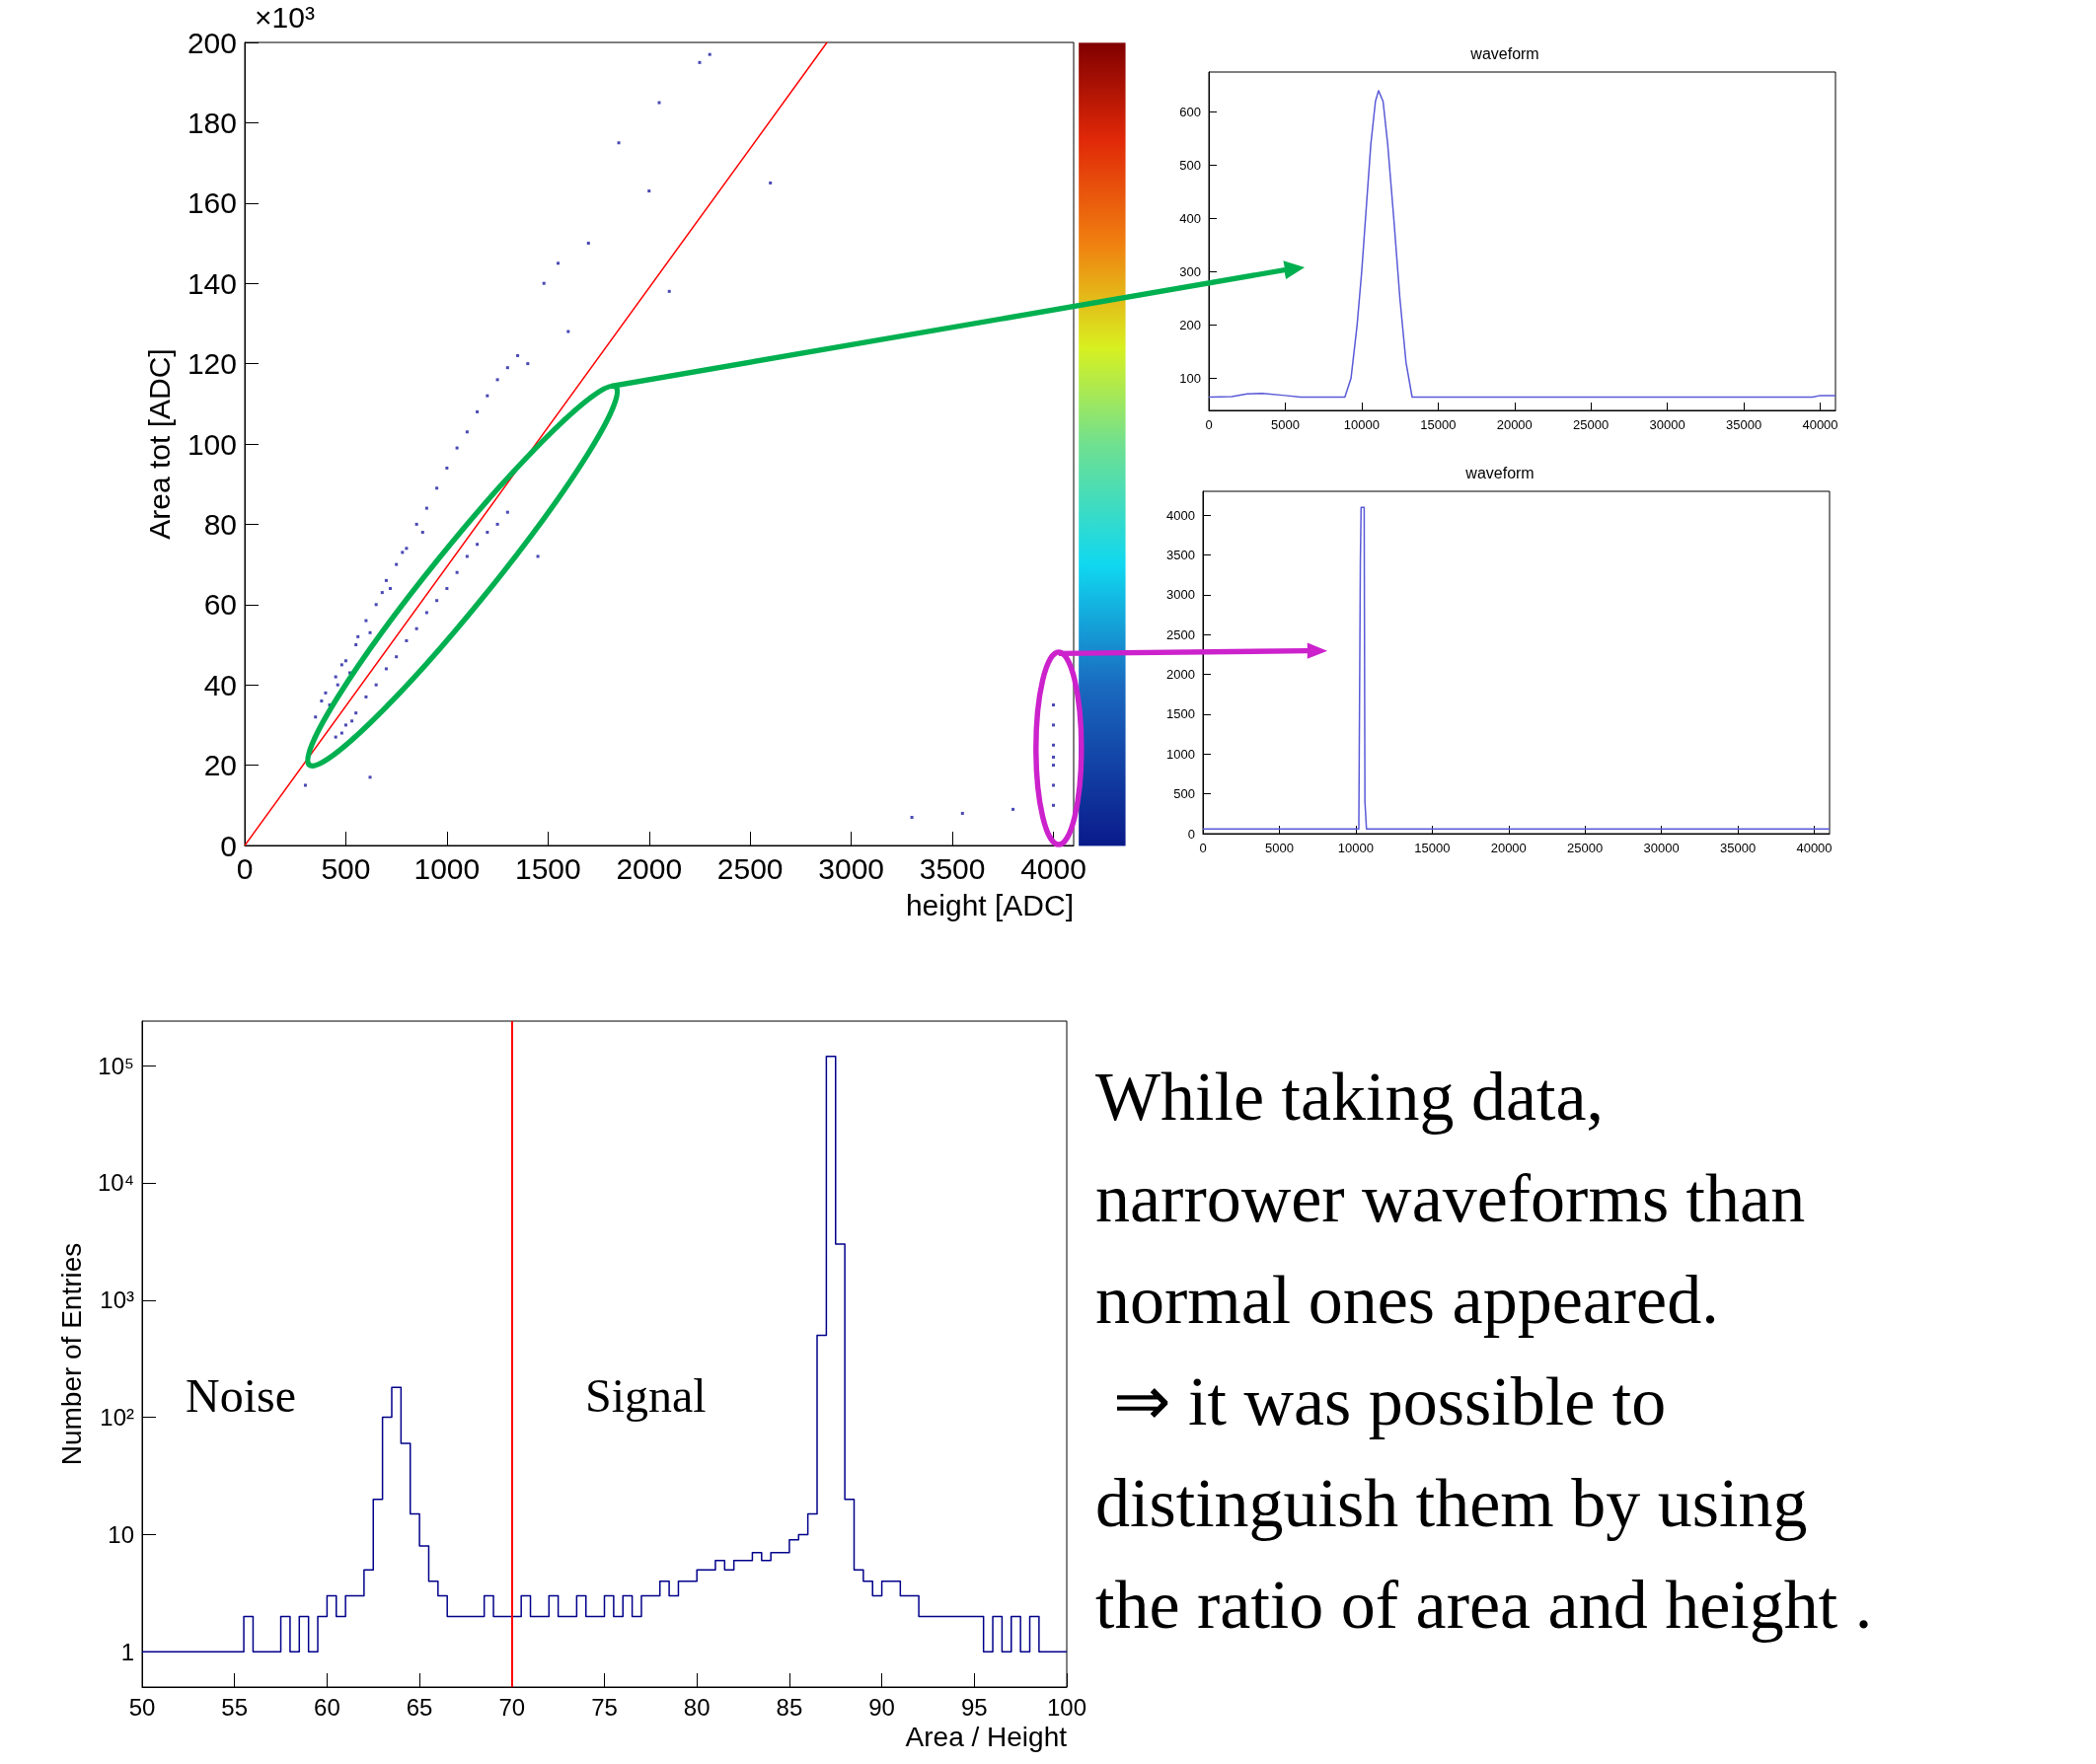  I want to click on y-tick-label: 10, so click(121, 1534).